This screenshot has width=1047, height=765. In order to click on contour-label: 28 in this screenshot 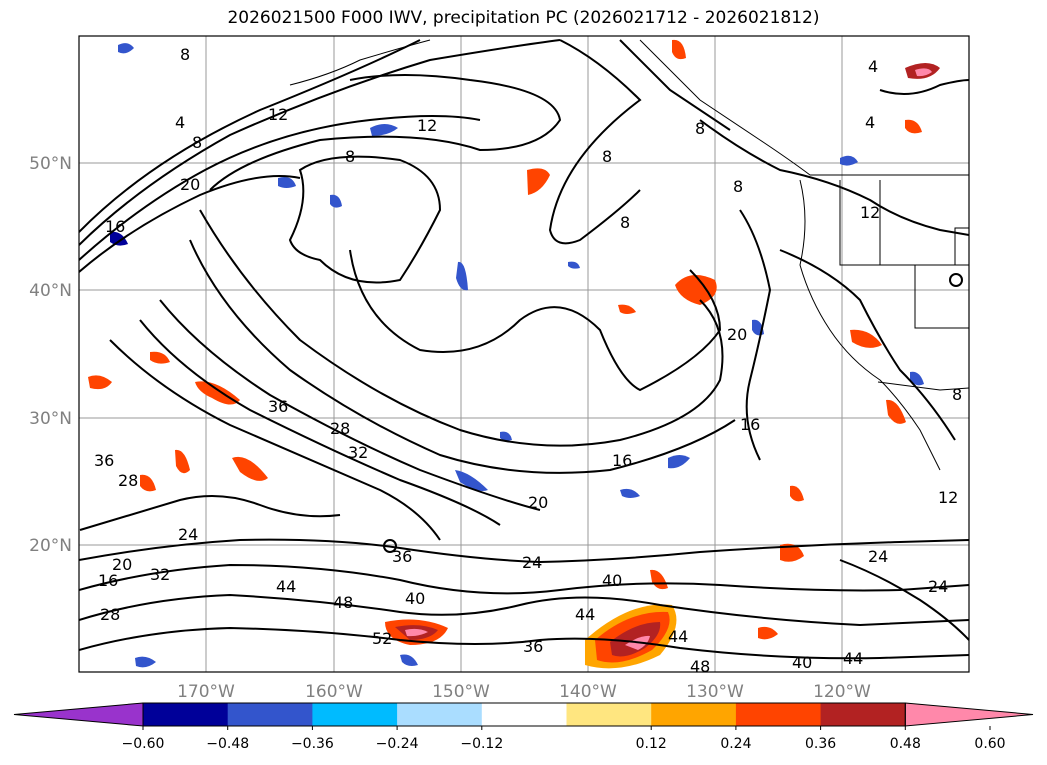, I will do `click(110, 614)`.